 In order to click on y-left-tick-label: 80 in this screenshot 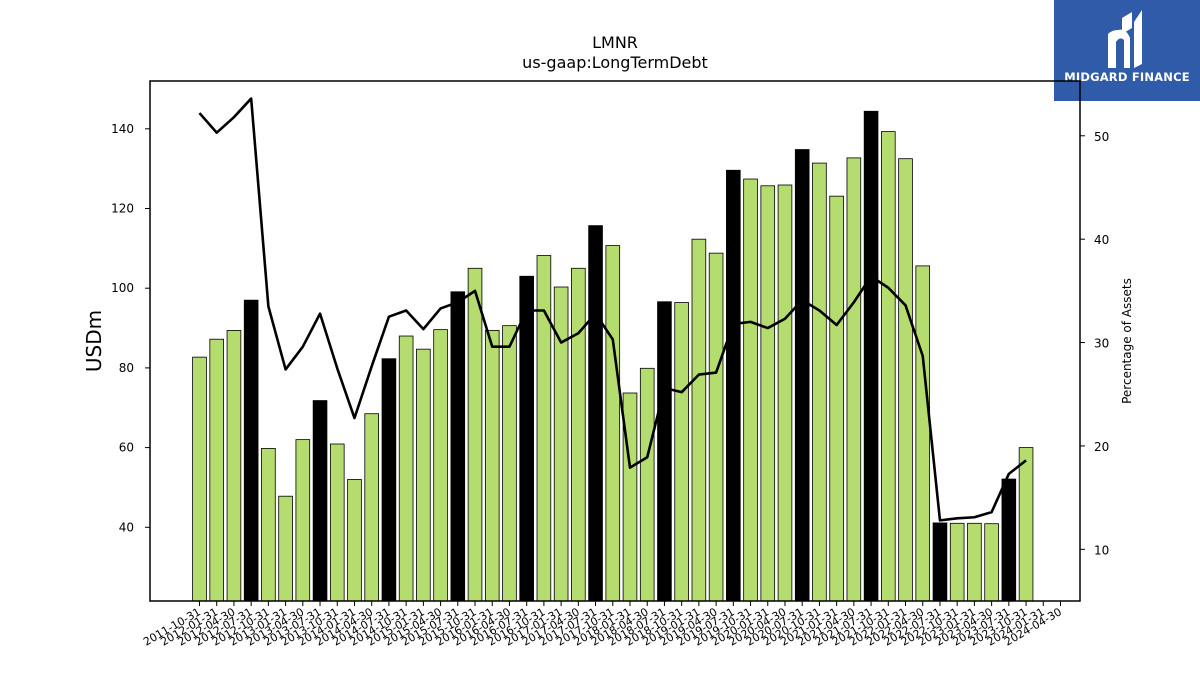, I will do `click(126, 368)`.